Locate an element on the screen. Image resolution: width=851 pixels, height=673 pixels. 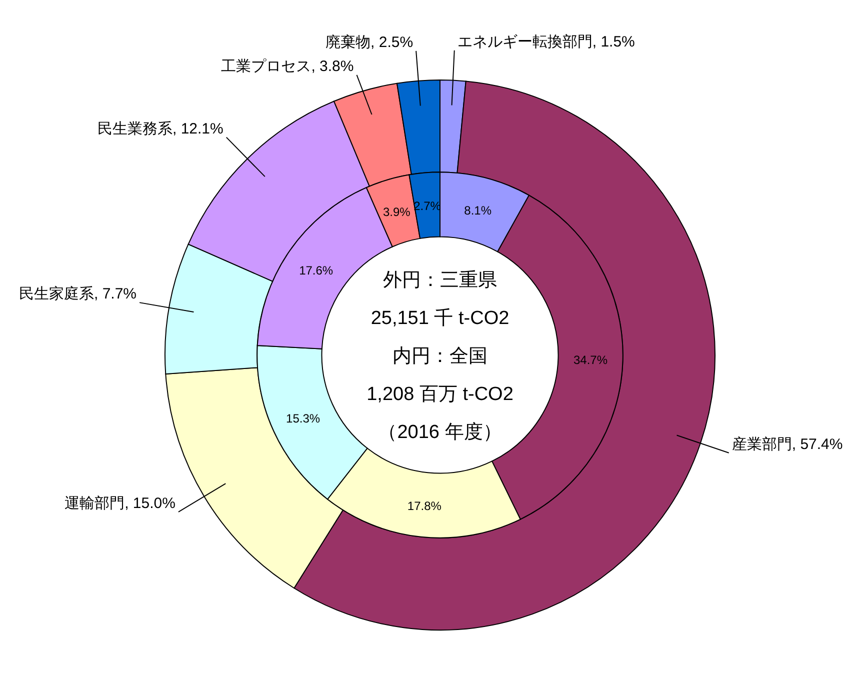
slice-label: 民生家庭系, 7.7% is located at coordinates (78, 294).